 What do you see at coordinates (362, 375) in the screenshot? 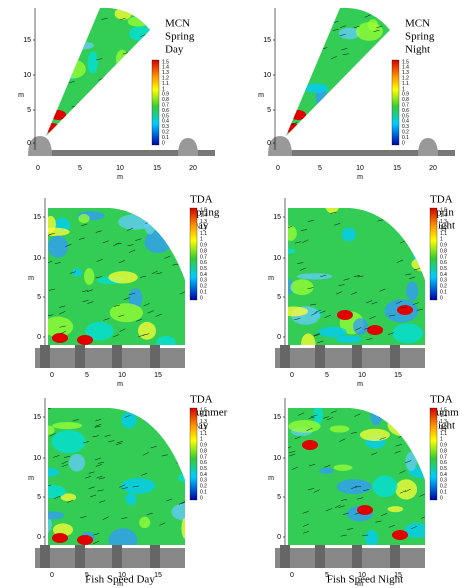
I see `x-tick-label: 10` at bounding box center [362, 375].